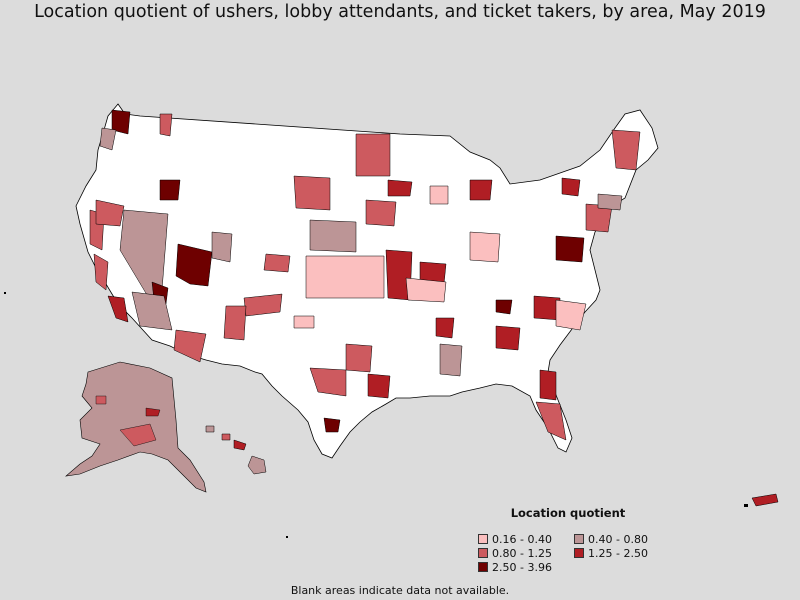 This screenshot has height=600, width=800. I want to click on legend-label: 2.50 - 3.96, so click(522, 567).